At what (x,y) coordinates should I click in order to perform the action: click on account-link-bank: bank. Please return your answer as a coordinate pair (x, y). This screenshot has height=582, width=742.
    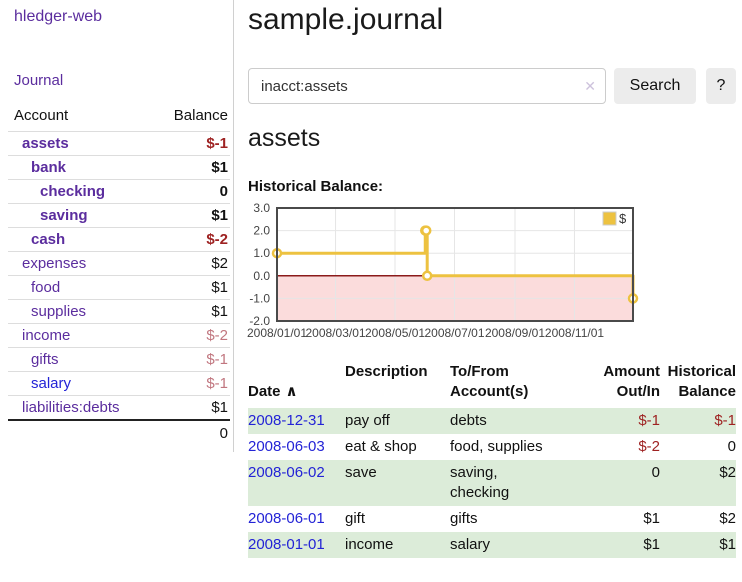
    Looking at the image, I should click on (49, 167).